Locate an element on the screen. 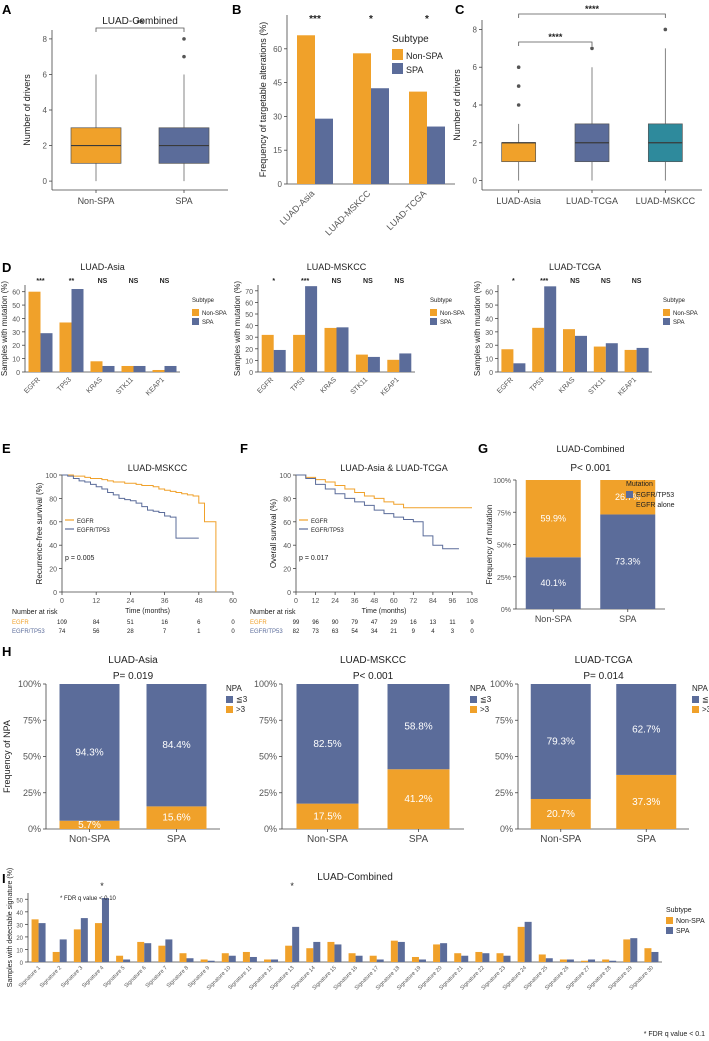 The width and height of the screenshot is (709, 1041). y-tick-label: 2 is located at coordinates (475, 143).